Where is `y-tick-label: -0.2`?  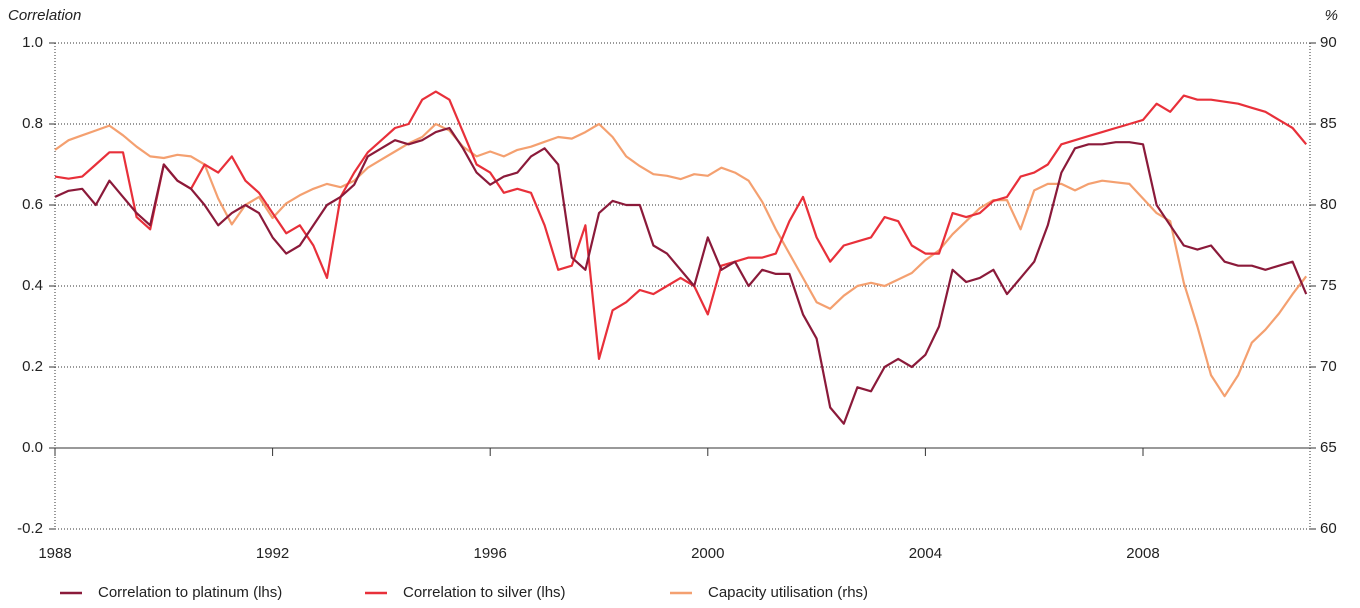 y-tick-label: -0.2 is located at coordinates (30, 528).